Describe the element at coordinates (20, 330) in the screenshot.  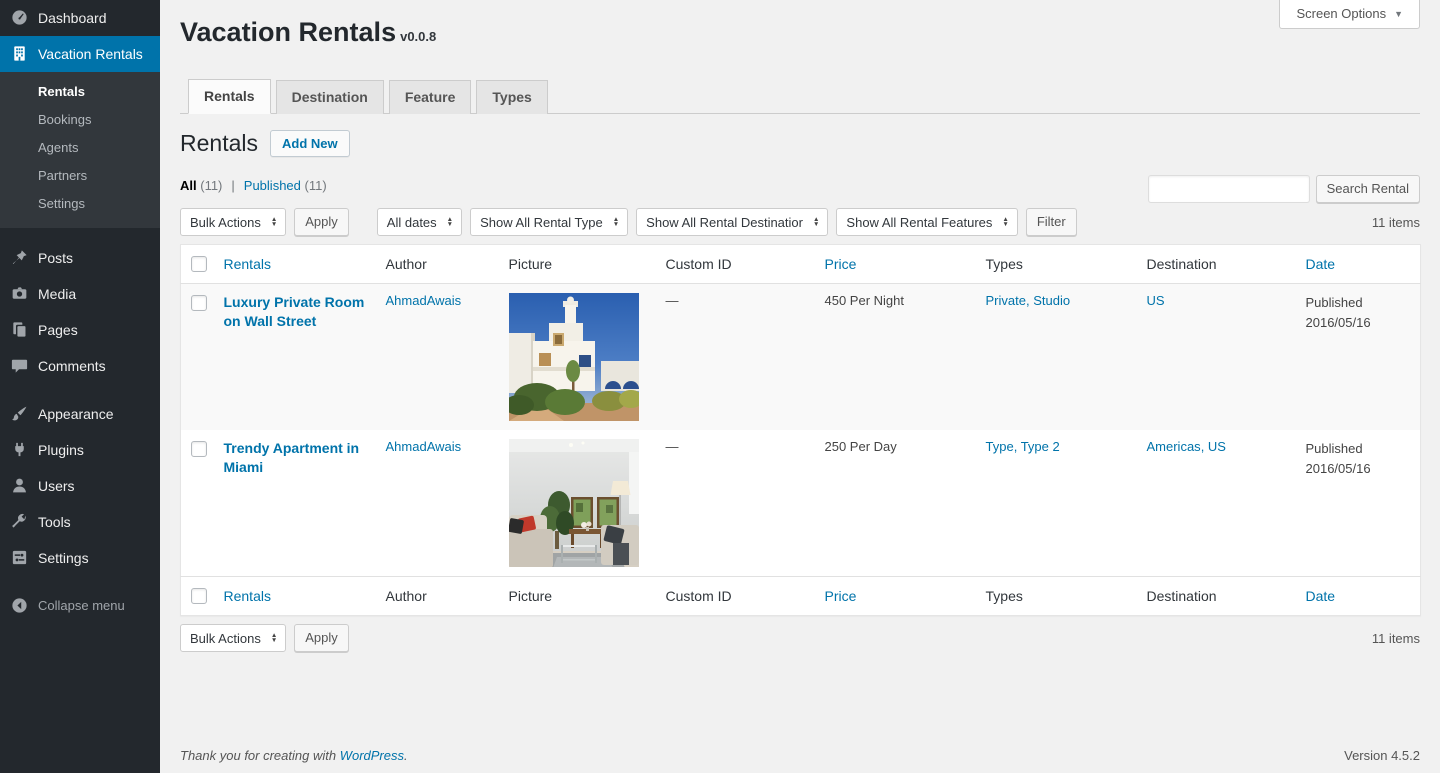
I see `pages-icon` at that location.